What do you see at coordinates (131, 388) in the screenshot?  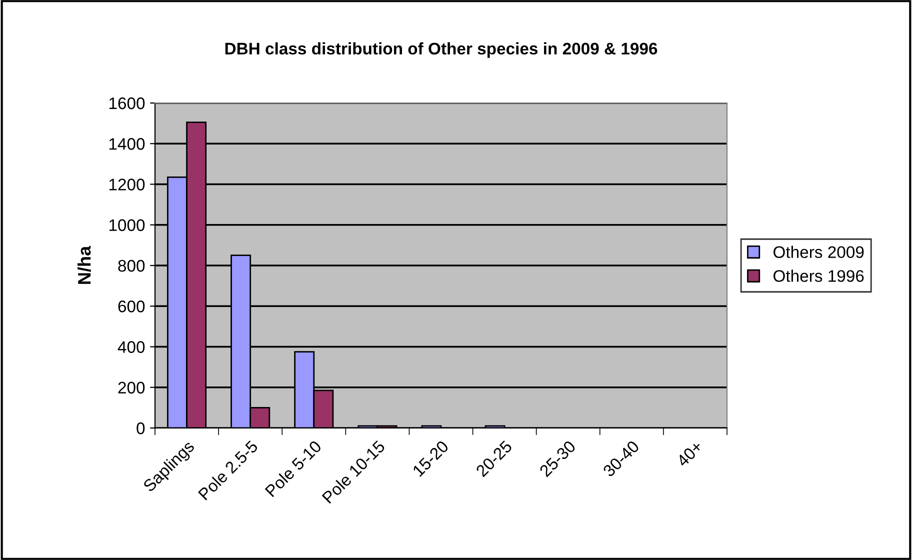 I see `y-tick-label: 200` at bounding box center [131, 388].